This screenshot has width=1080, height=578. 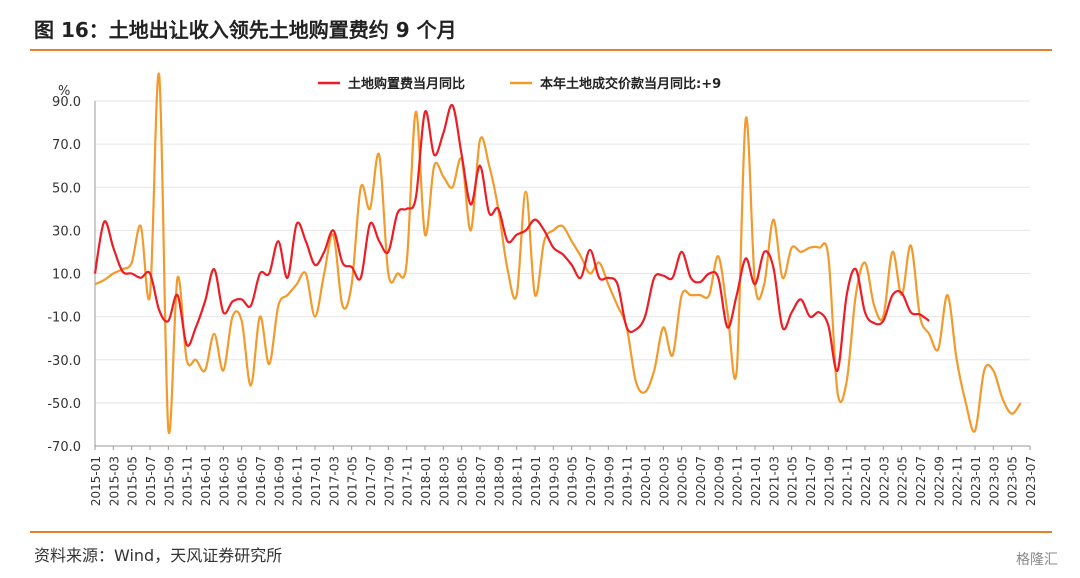 I want to click on y-axis-label: %, so click(x=64, y=91).